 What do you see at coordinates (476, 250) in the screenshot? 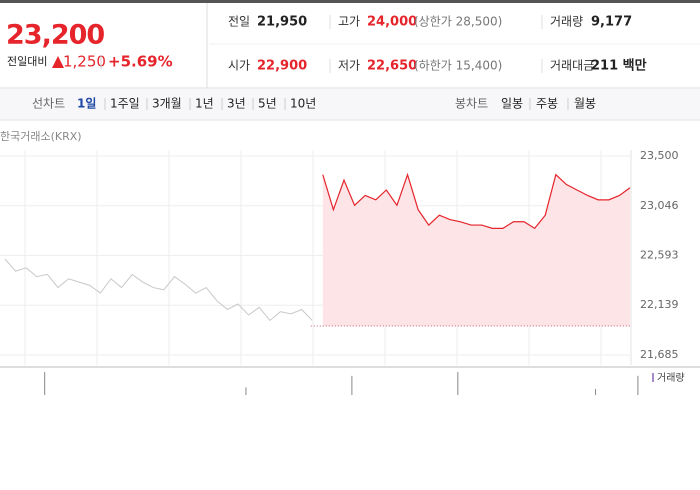
I see `area-fill` at bounding box center [476, 250].